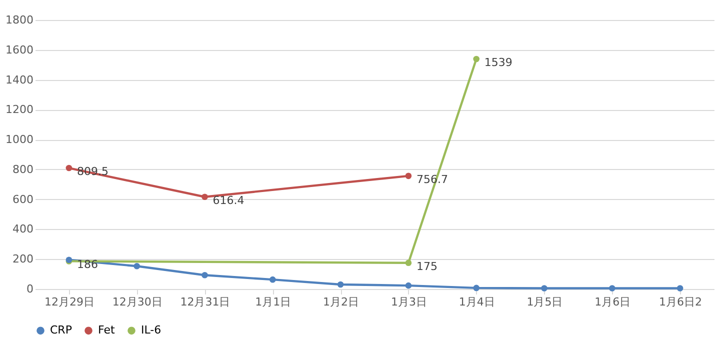 This screenshot has width=724, height=342. What do you see at coordinates (20, 79) in the screenshot?
I see `y-tick-label: 1400` at bounding box center [20, 79].